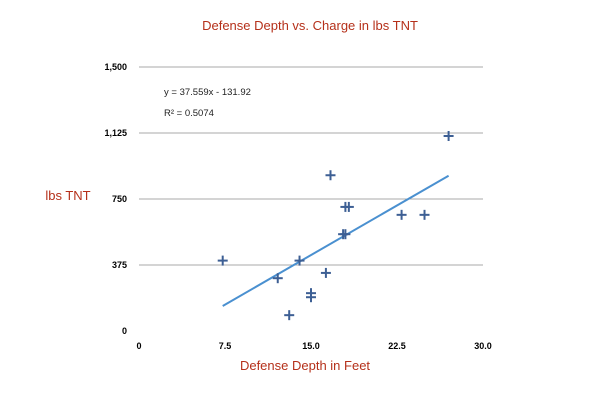 This screenshot has width=600, height=400. What do you see at coordinates (119, 265) in the screenshot?
I see `y-tick-label: 375` at bounding box center [119, 265].